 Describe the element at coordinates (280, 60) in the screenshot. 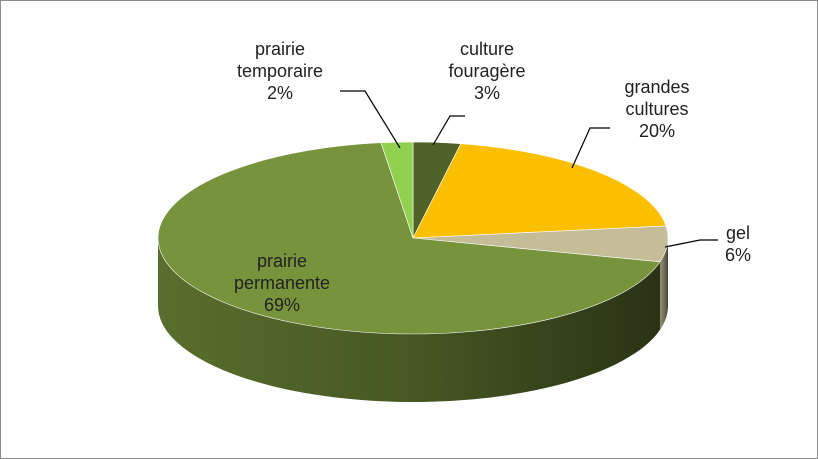

I see `category-label: prairie temporaire` at that location.